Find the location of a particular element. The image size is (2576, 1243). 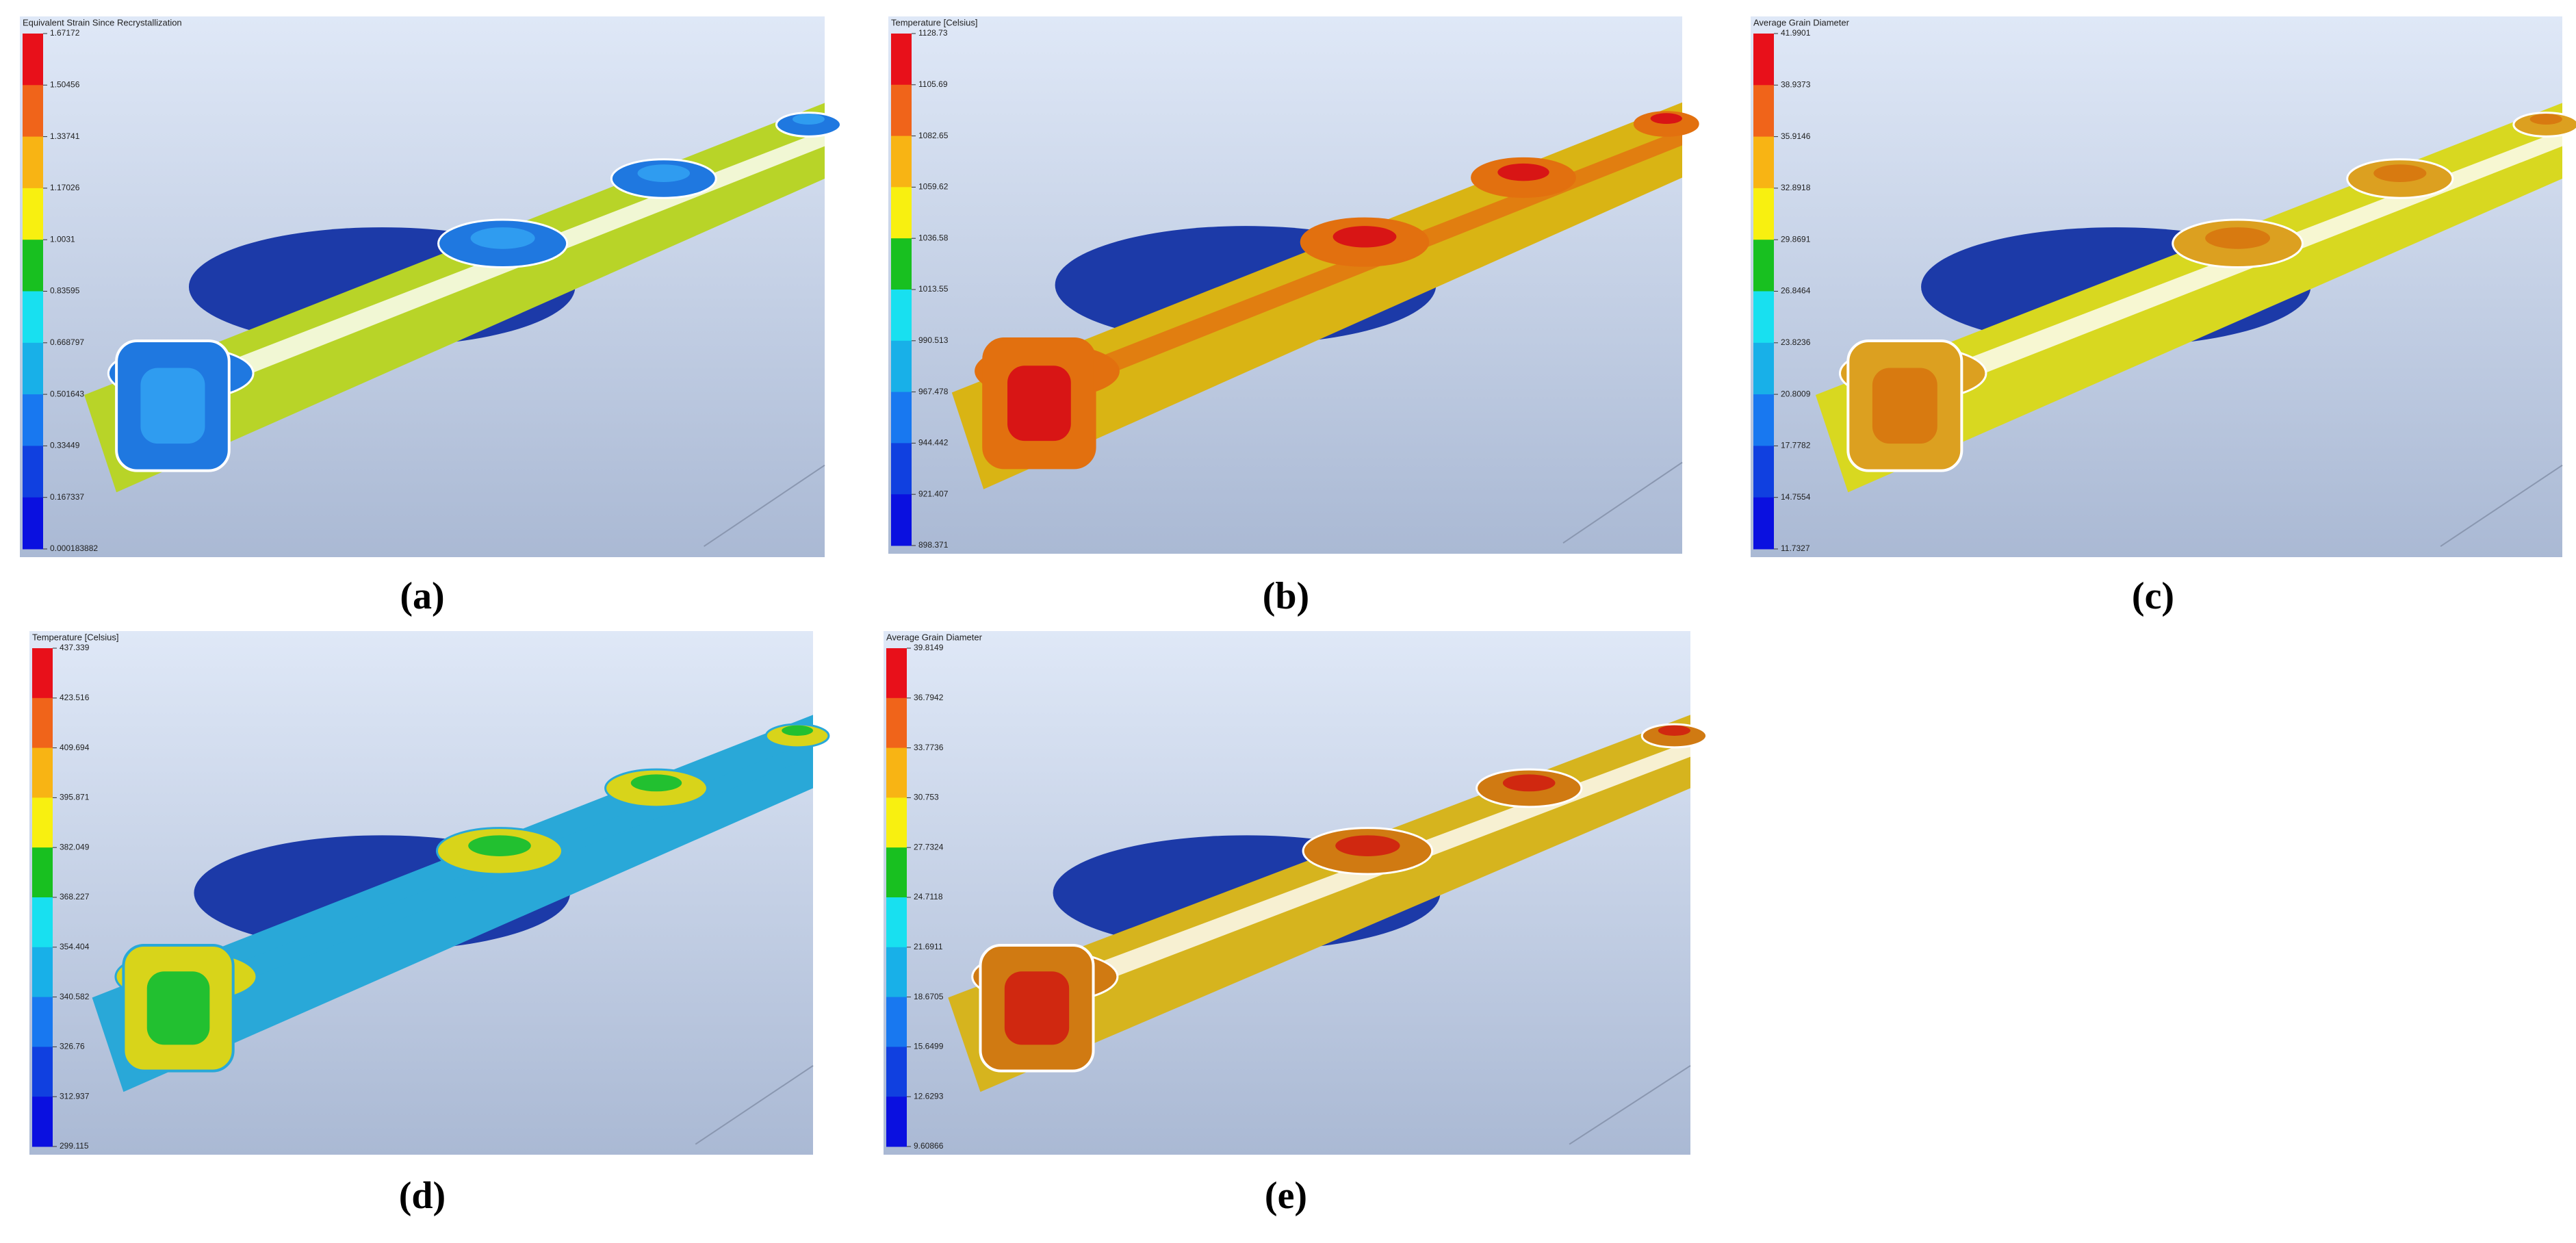

legend-label: 1.50456 is located at coordinates (65, 84).